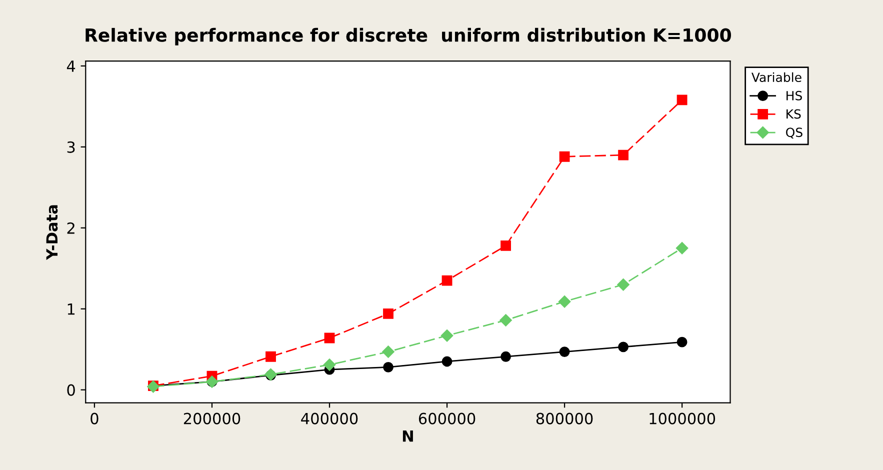 The image size is (883, 470). Describe the element at coordinates (70, 228) in the screenshot. I see `y-tick-label: 2` at that location.